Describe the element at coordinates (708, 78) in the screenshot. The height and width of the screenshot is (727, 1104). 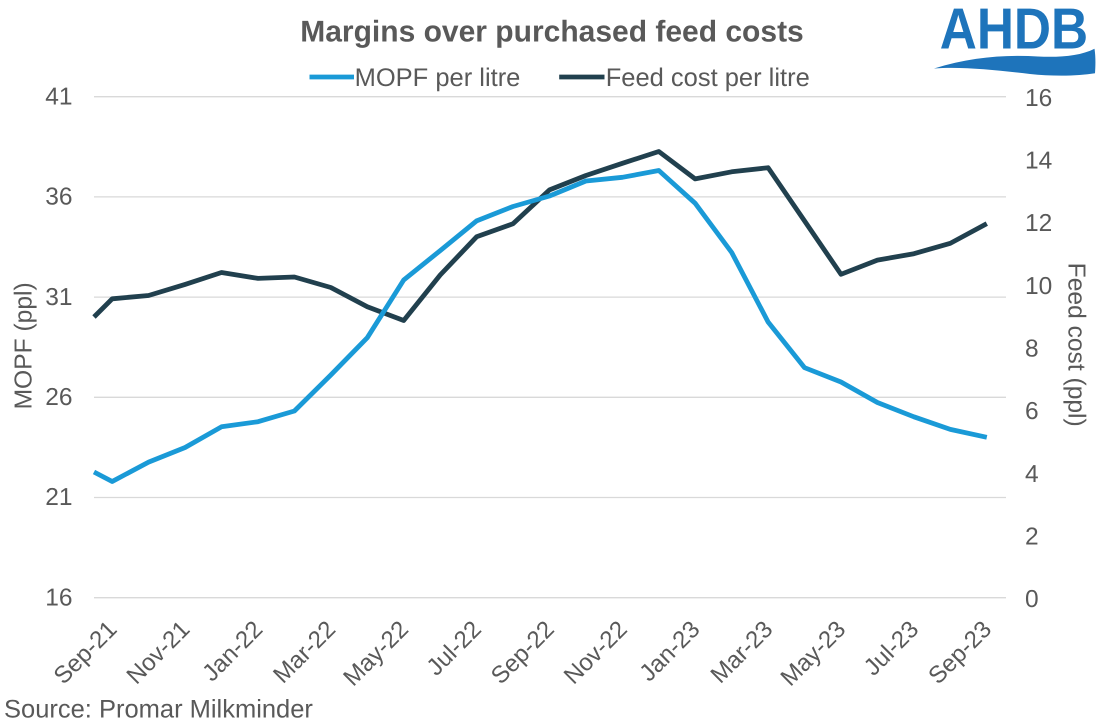
I see `svg-text: Feed cost per litre` at that location.